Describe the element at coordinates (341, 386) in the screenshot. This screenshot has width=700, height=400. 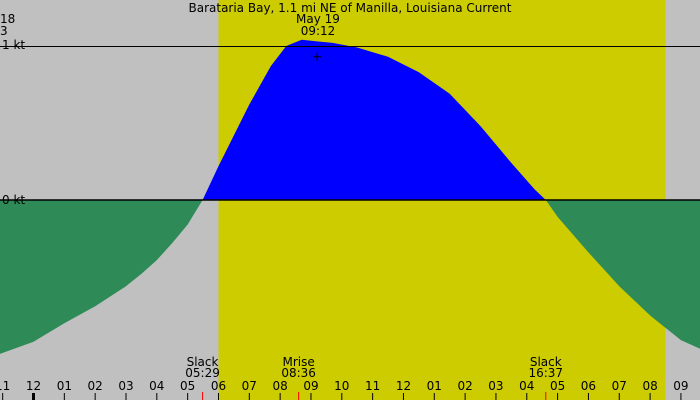
I see `x-tick-label: 10` at that location.